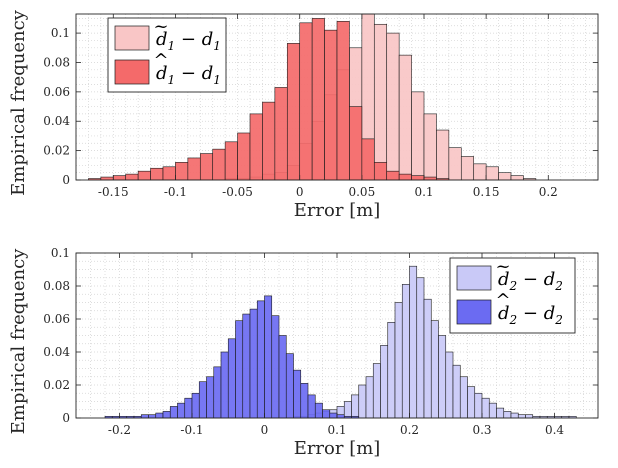 The image size is (618, 468). Describe the element at coordinates (113, 192) in the screenshot. I see `x-tick-label: -0.15` at that location.